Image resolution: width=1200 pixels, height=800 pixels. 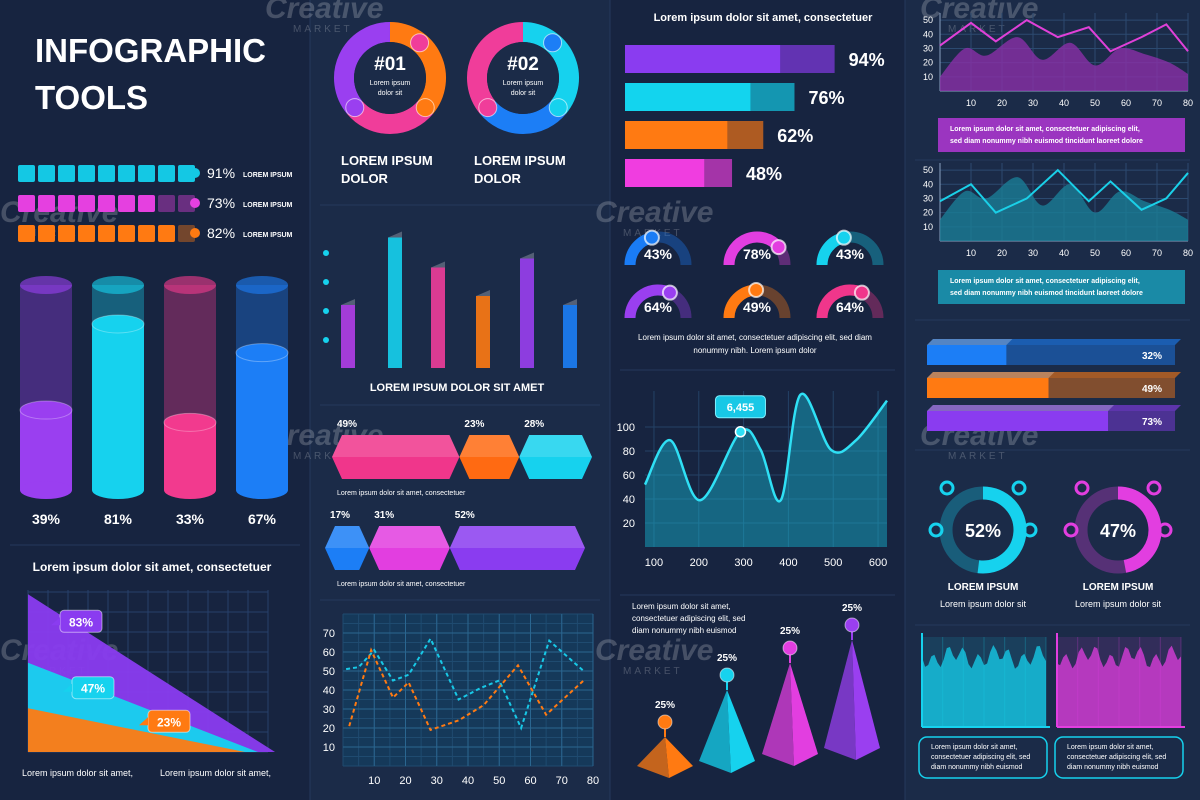 What do you see at coordinates (523, 93) in the screenshot?
I see `label: dolor sit` at bounding box center [523, 93].